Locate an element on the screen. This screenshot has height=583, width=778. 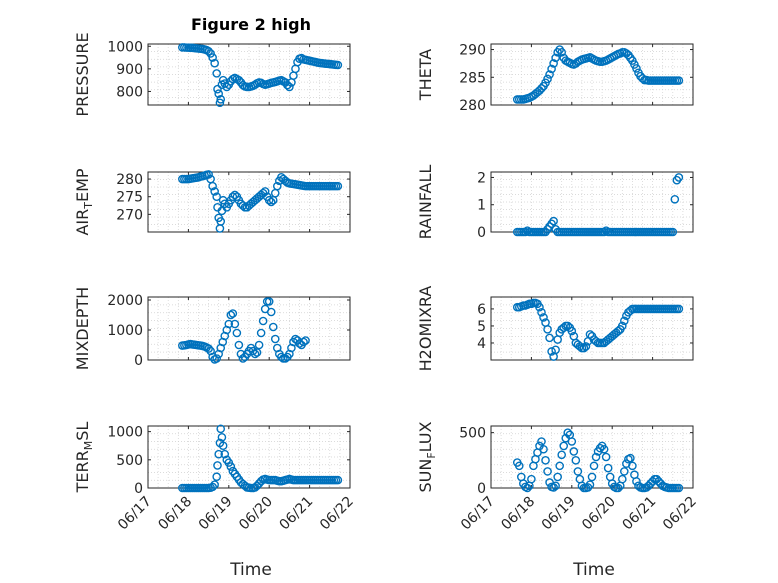
y-tick-label: 5 is located at coordinates (481, 327).